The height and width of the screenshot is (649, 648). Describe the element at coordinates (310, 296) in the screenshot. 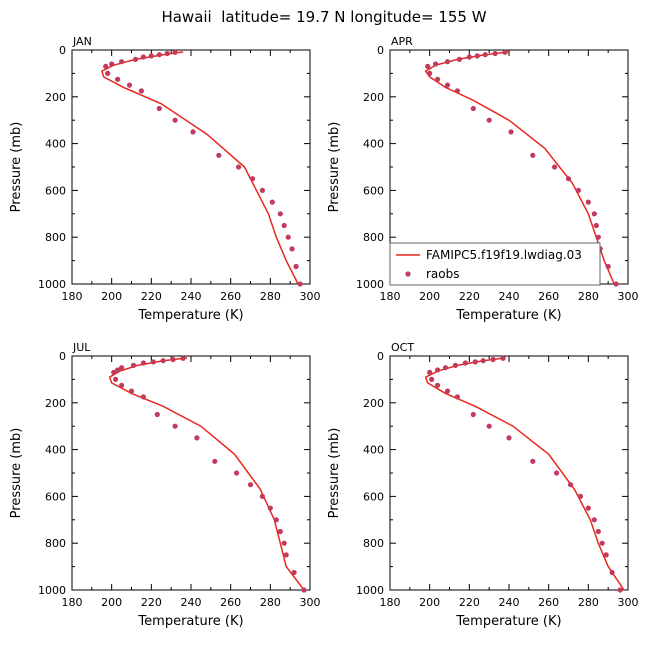

I see `x-tick-label: 300` at that location.